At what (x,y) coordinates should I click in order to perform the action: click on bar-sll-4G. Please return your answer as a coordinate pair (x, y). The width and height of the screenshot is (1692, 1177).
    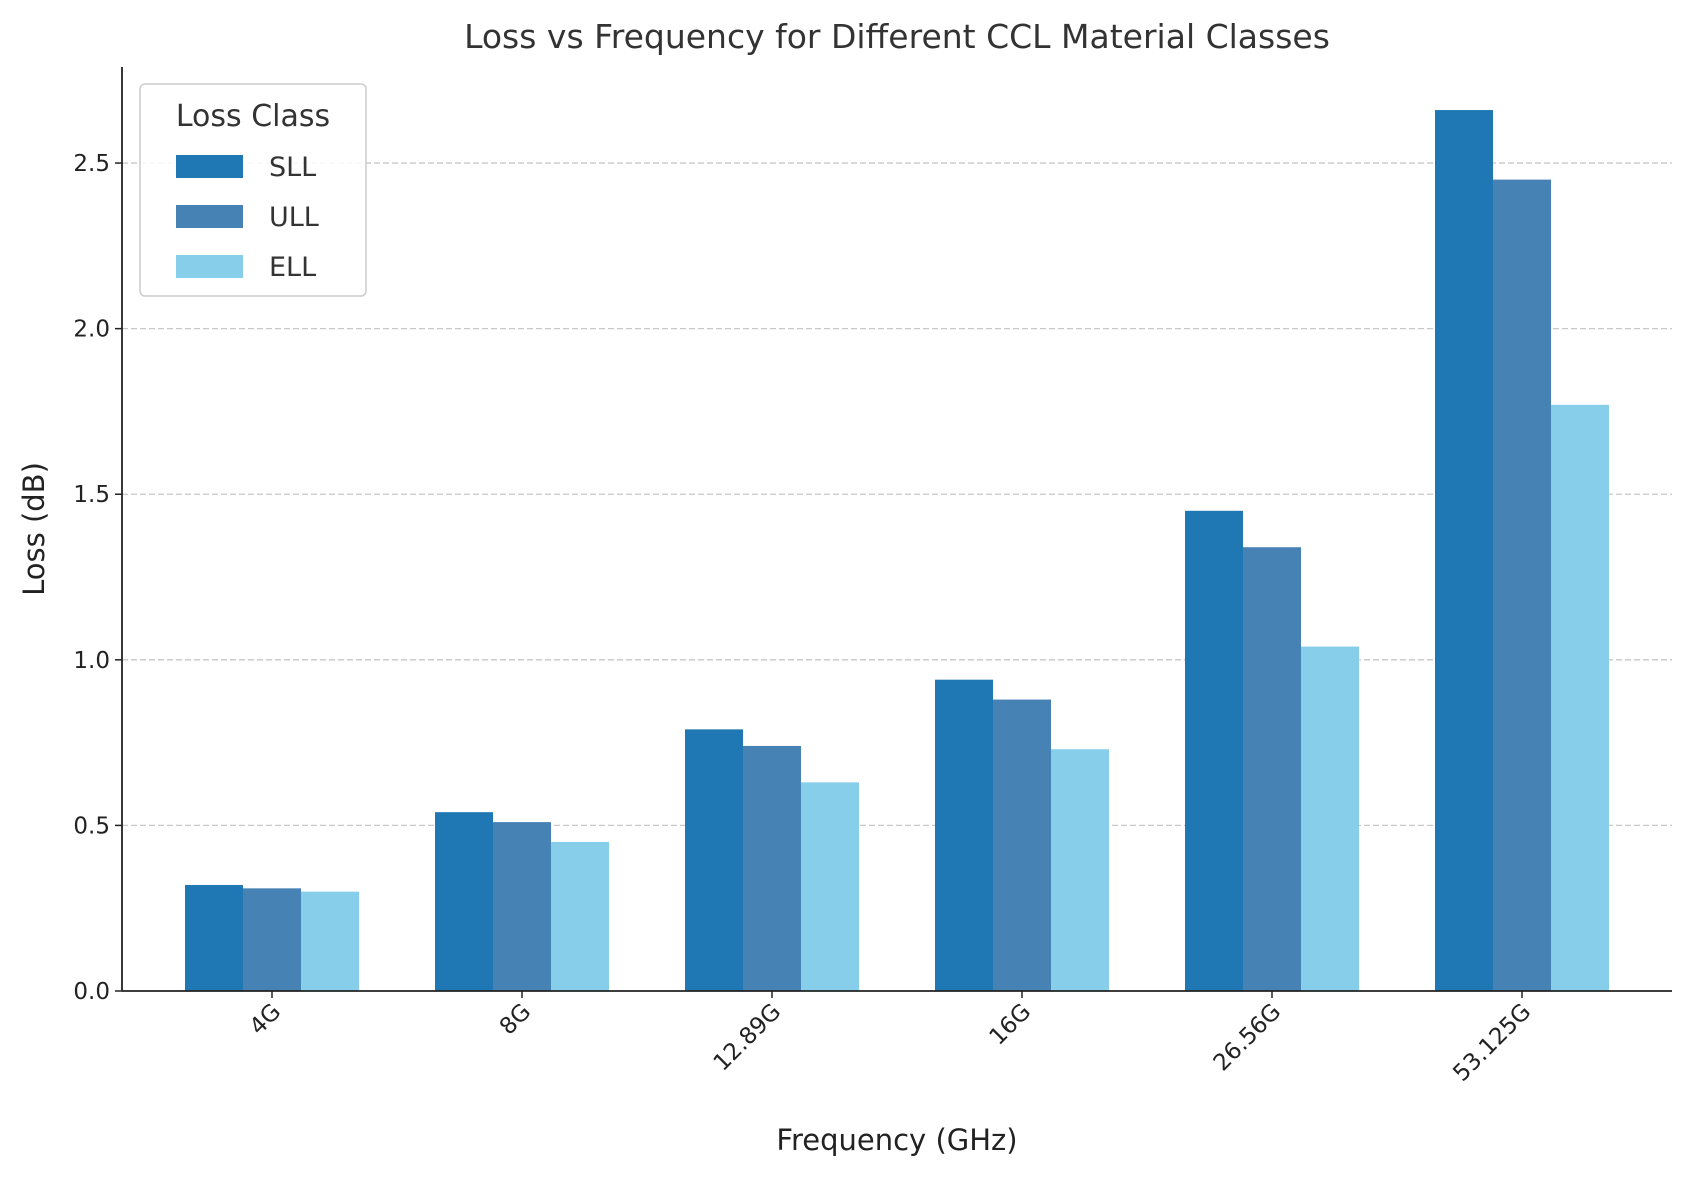
    Looking at the image, I should click on (214, 938).